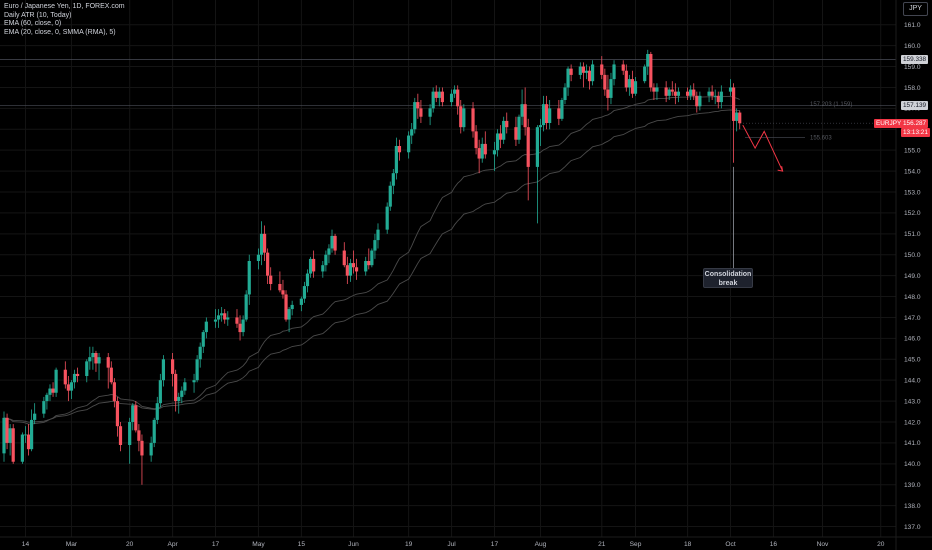 This screenshot has width=932, height=550. What do you see at coordinates (64, 6) in the screenshot?
I see `symbol-title: Euro / Japanese Yen, 1D, FOREX.com` at bounding box center [64, 6].